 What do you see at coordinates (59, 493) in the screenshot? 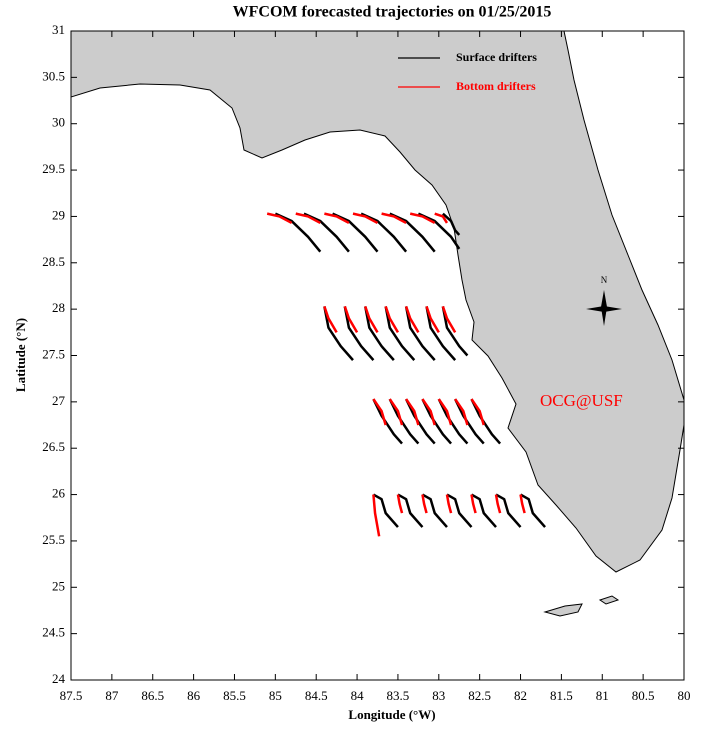
I see `y-tick-label: 26` at bounding box center [59, 493].